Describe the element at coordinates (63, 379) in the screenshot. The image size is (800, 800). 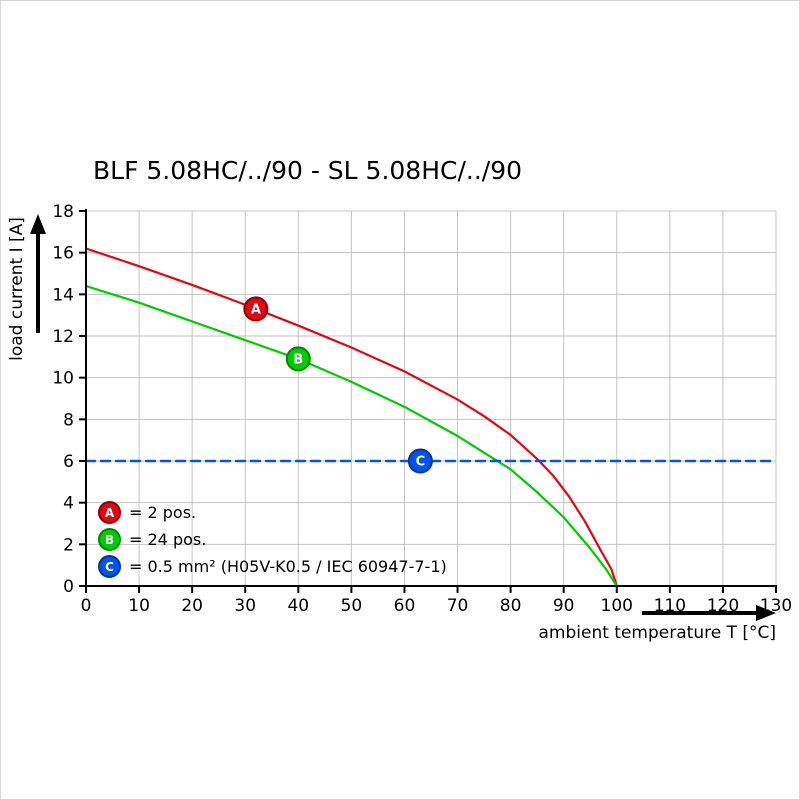
I see `y-tick-label: 10` at that location.